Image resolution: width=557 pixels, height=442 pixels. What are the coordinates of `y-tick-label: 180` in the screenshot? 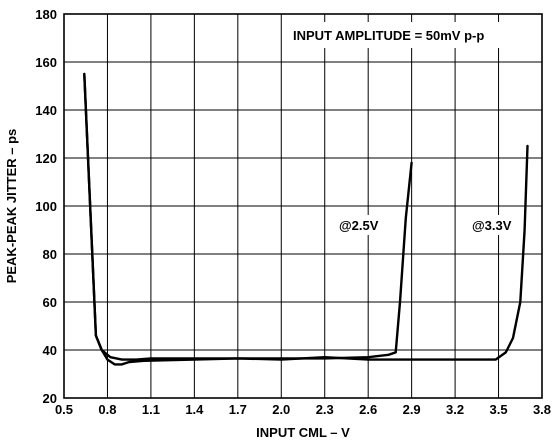 It's located at (46, 14).